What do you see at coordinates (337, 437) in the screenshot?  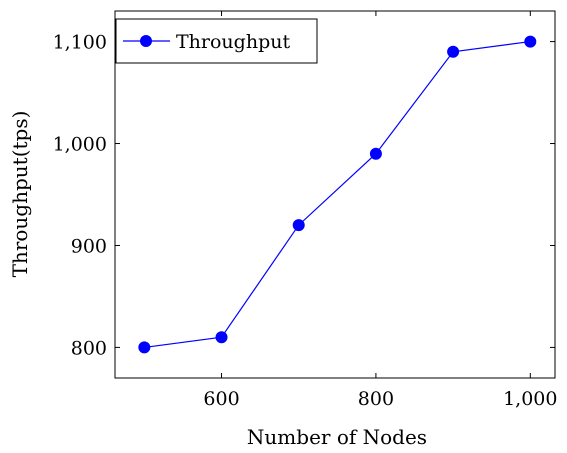 I see `x-axis-label: Number of Nodes` at bounding box center [337, 437].